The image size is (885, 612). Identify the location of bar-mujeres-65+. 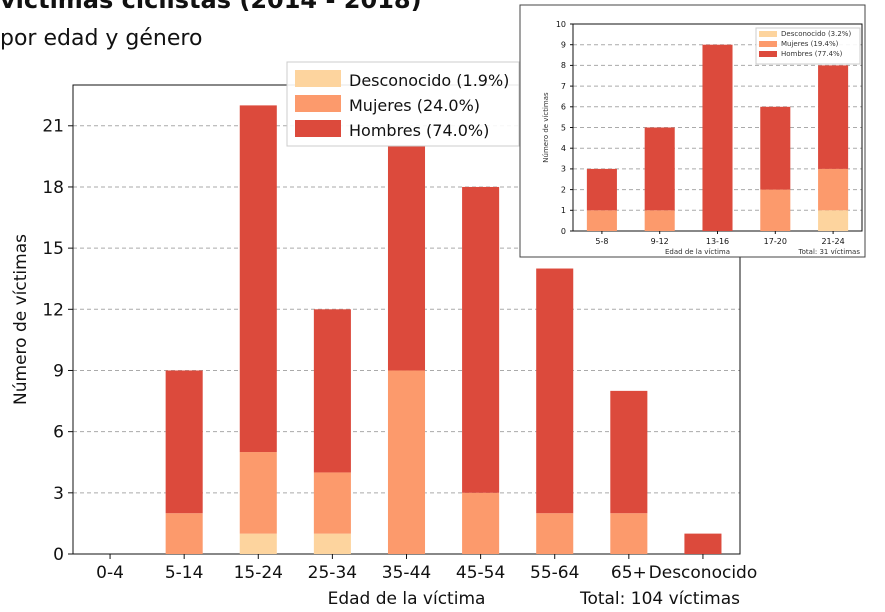
(629, 533).